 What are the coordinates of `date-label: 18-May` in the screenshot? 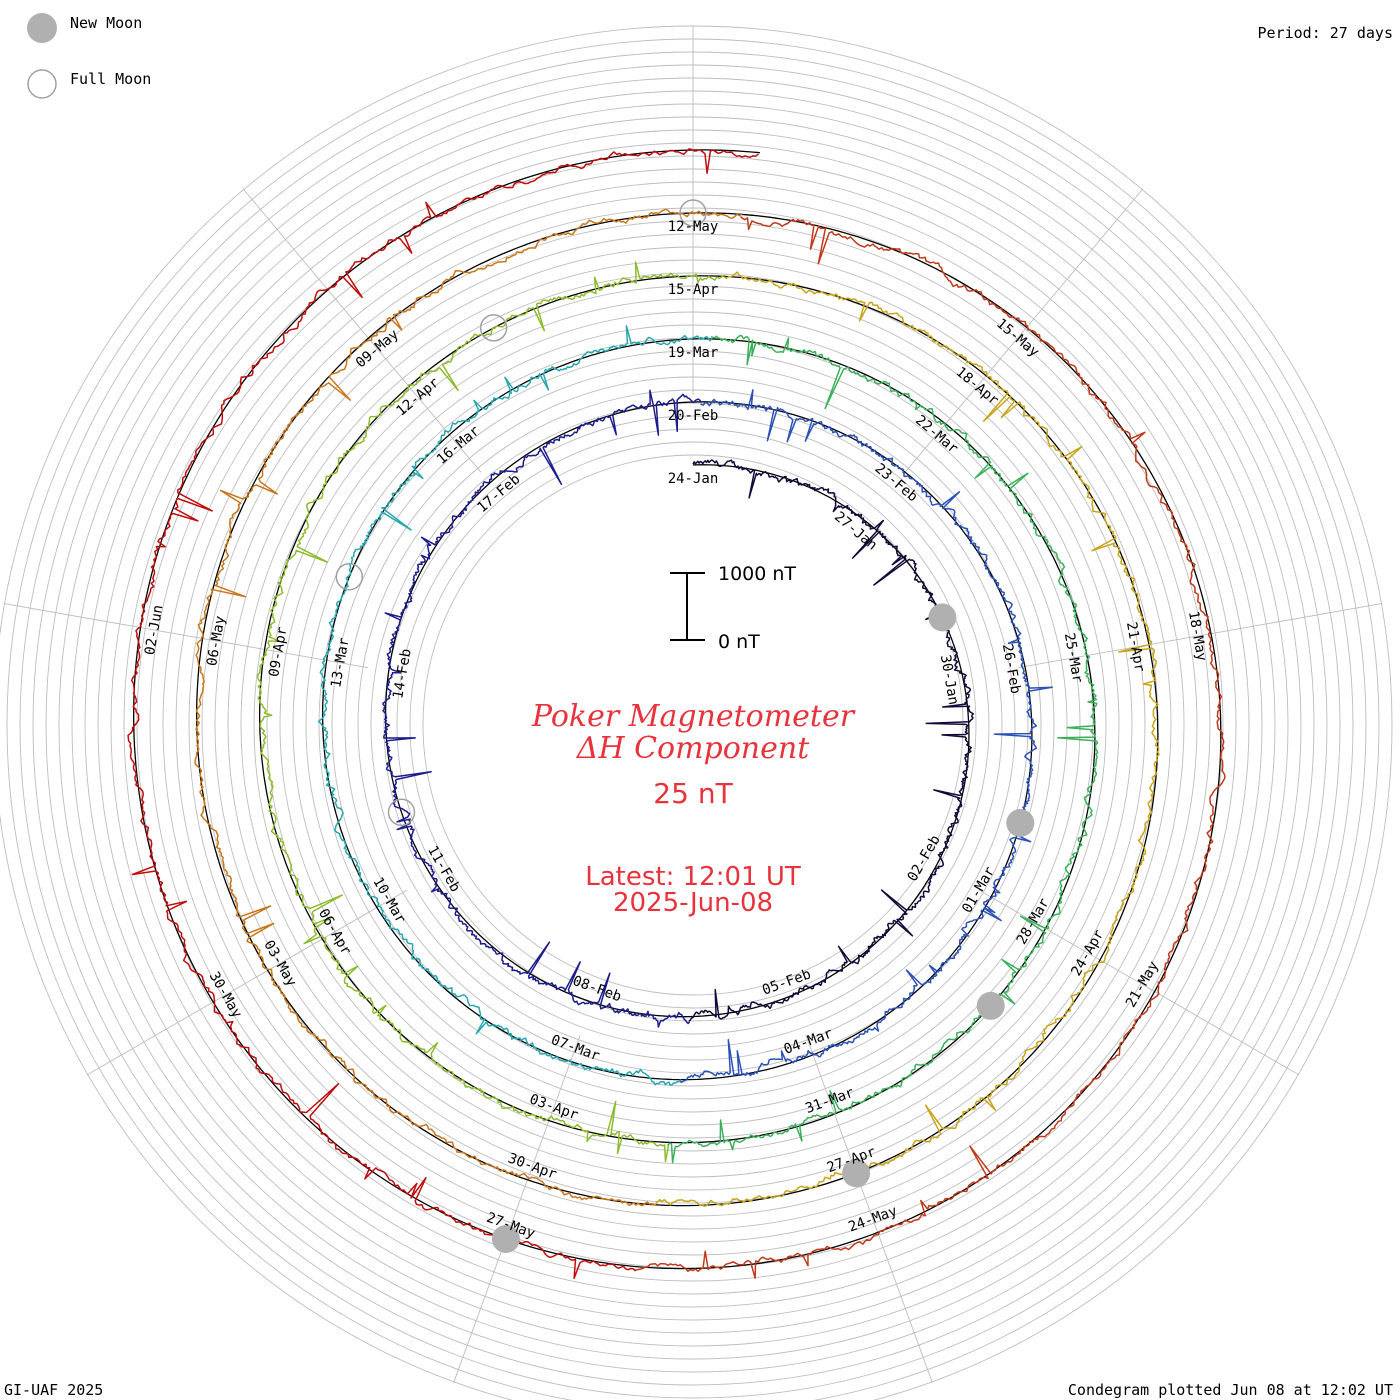 It's located at (1197, 636).